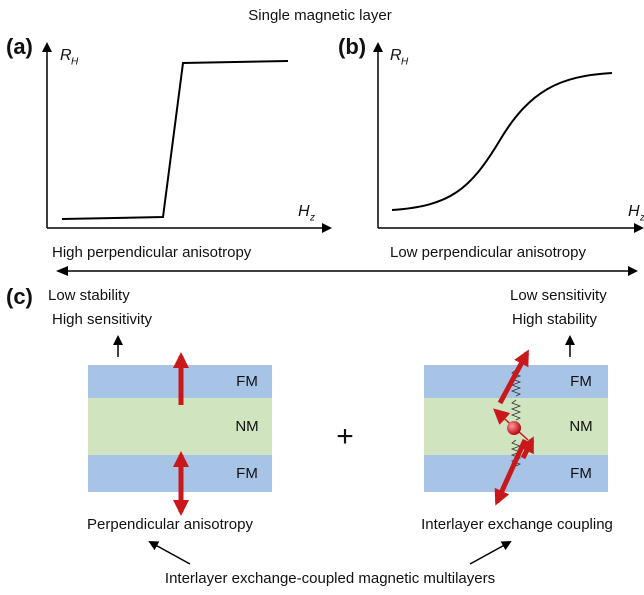  Describe the element at coordinates (352, 46) in the screenshot. I see `panel-label: (b)` at that location.